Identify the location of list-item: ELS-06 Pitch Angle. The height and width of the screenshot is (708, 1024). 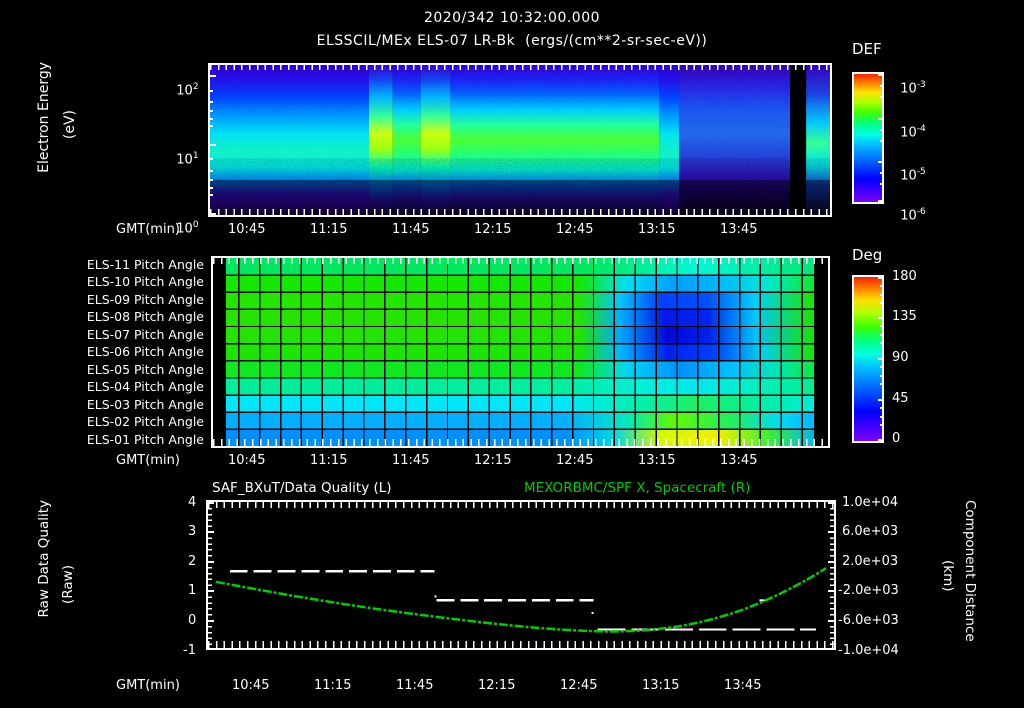
(145, 351).